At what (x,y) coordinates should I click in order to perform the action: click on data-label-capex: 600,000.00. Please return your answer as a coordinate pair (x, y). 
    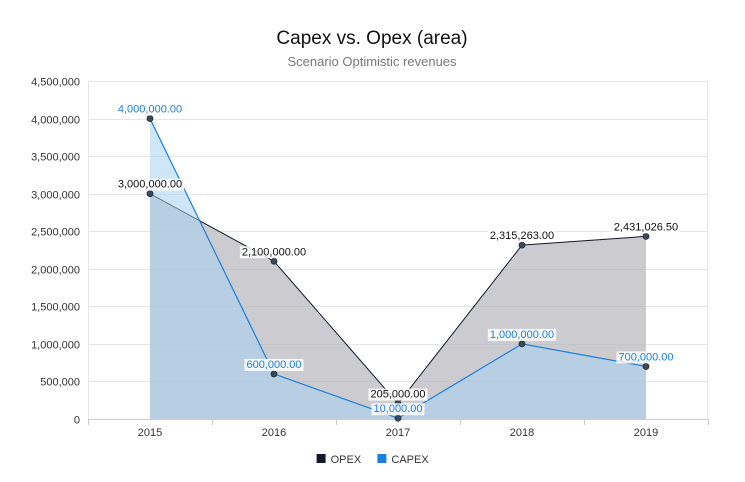
    Looking at the image, I should click on (273, 365).